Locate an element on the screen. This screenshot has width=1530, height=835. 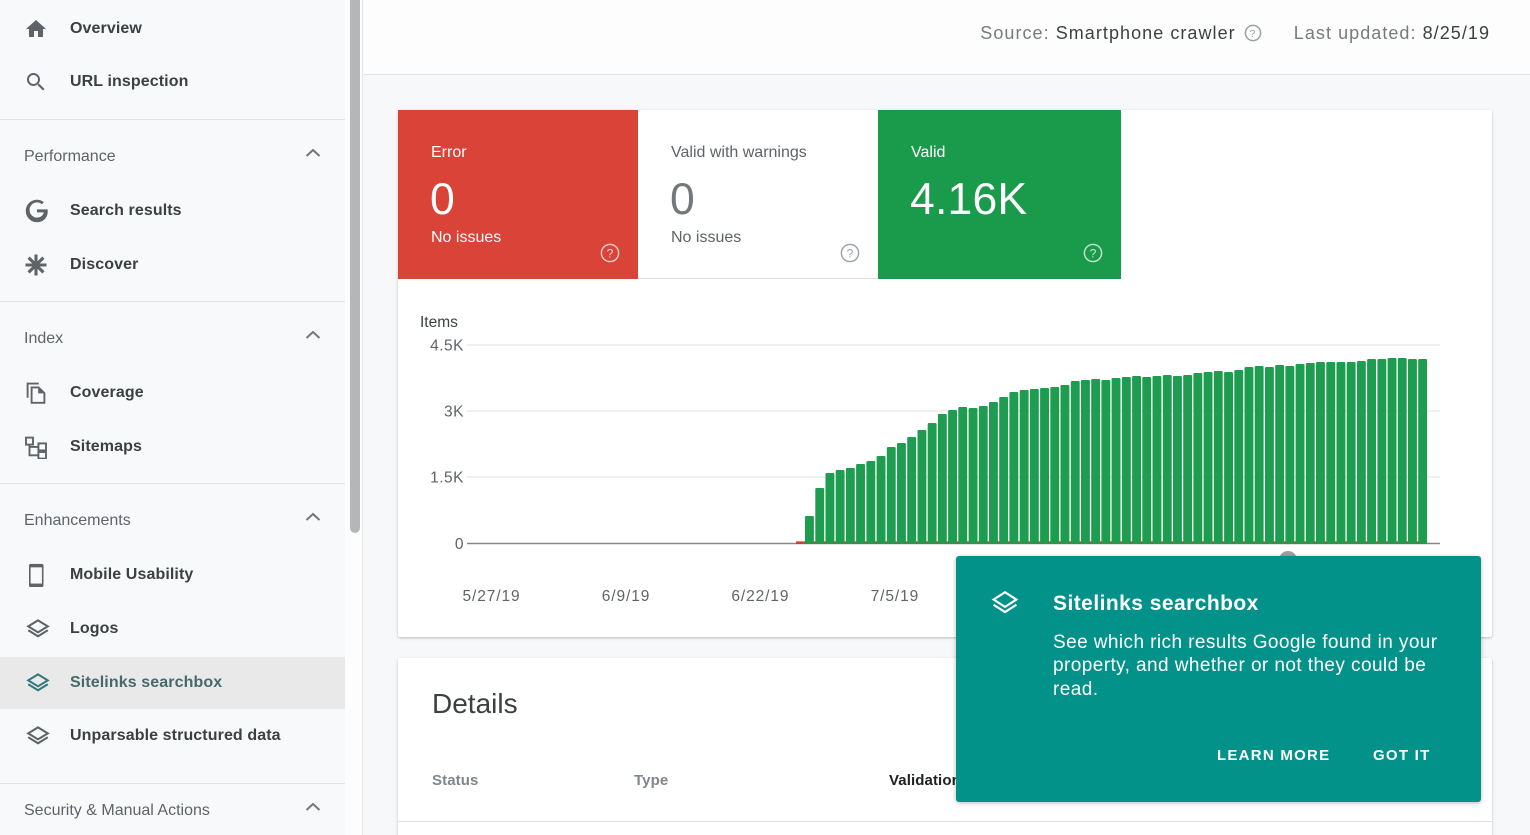
svg-text: 6/9/19 is located at coordinates (626, 596).